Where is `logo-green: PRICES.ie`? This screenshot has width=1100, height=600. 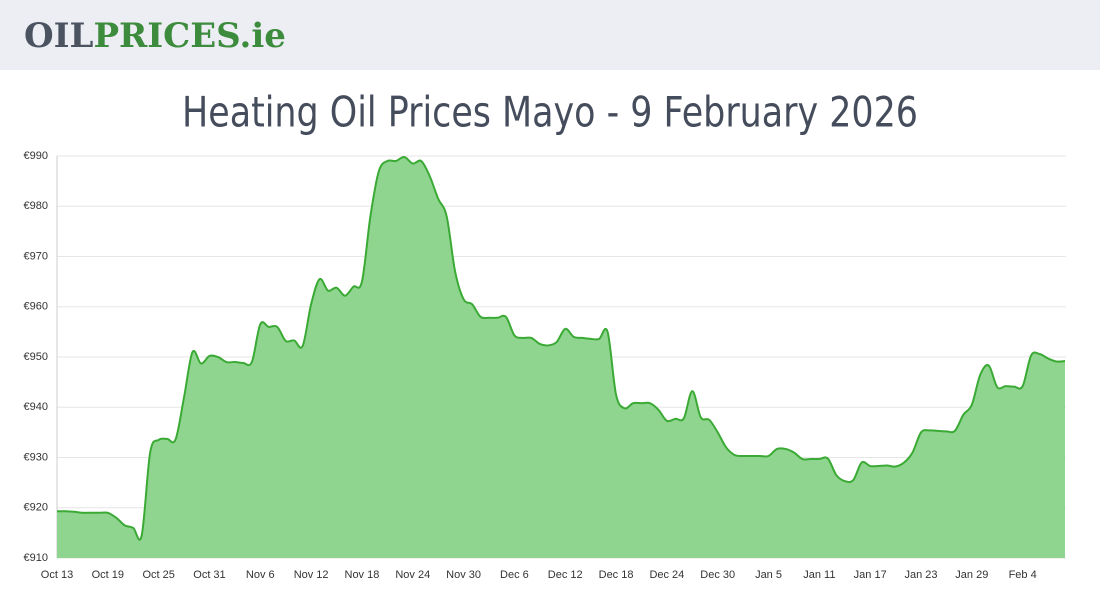 logo-green: PRICES.ie is located at coordinates (189, 36).